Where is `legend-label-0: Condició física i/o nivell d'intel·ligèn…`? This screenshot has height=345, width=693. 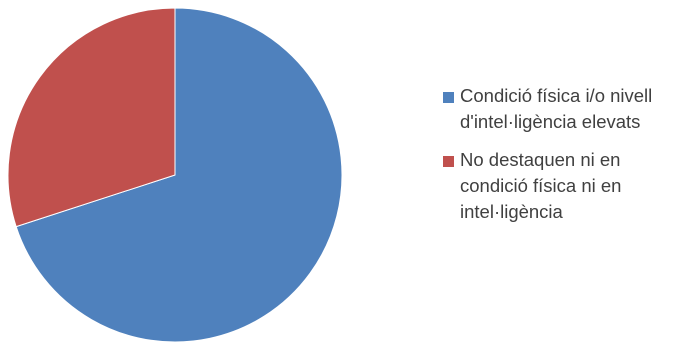 legend-label-0: Condició física i/o nivell d'intel·ligèn… is located at coordinates (556, 108).